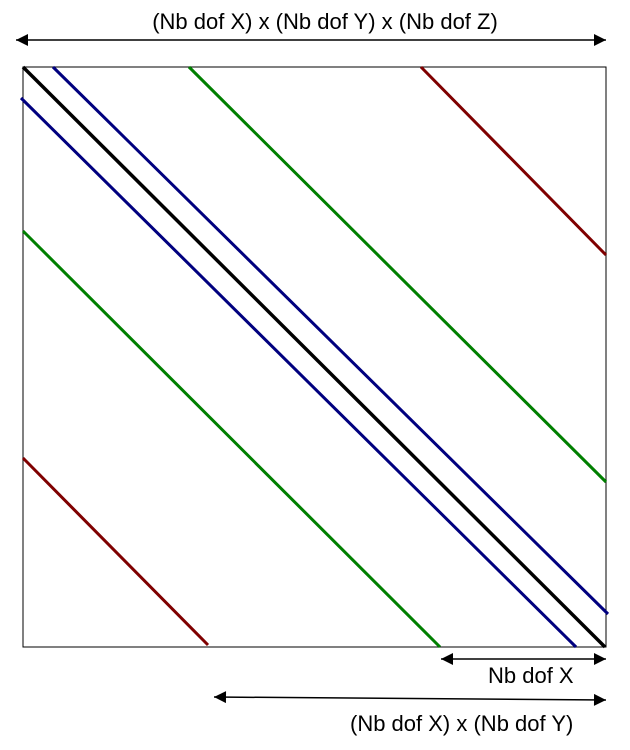 The width and height of the screenshot is (630, 750). Describe the element at coordinates (325, 21) in the screenshot. I see `total-size-label: (Nb dof X) x (Nb dof Y) x (Nb dof Z)` at that location.